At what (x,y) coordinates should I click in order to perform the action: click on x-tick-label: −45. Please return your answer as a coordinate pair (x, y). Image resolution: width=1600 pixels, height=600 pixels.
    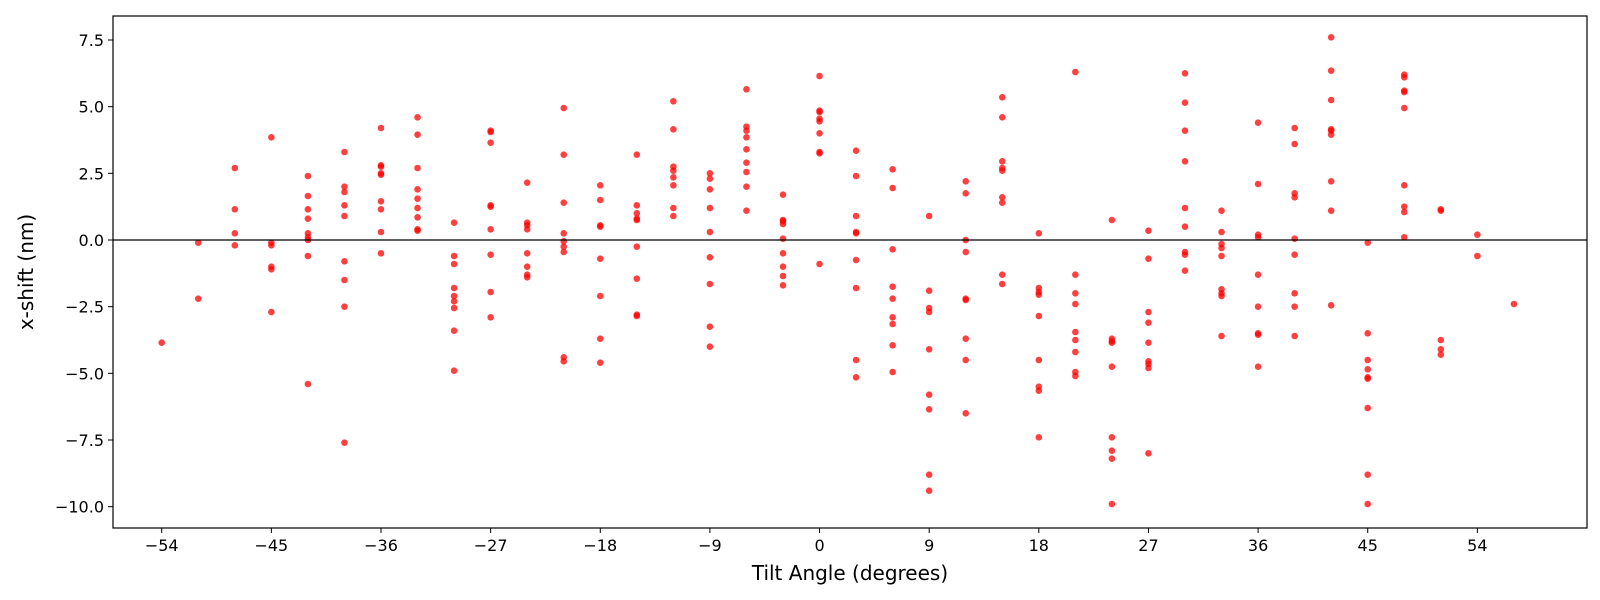
    Looking at the image, I should click on (271, 545).